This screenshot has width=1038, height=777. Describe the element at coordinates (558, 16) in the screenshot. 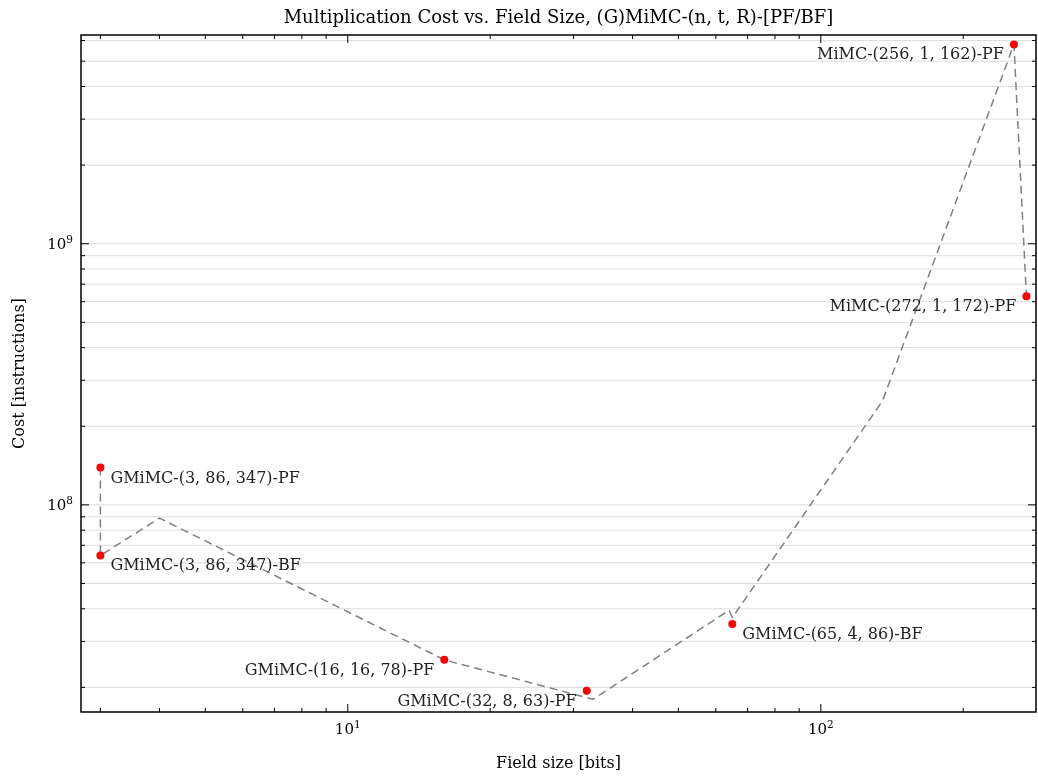

I see `chart-title: Multiplication Cost vs. Field Size, (G)MiMC-(n, t, R)-[PF/BF]` at that location.